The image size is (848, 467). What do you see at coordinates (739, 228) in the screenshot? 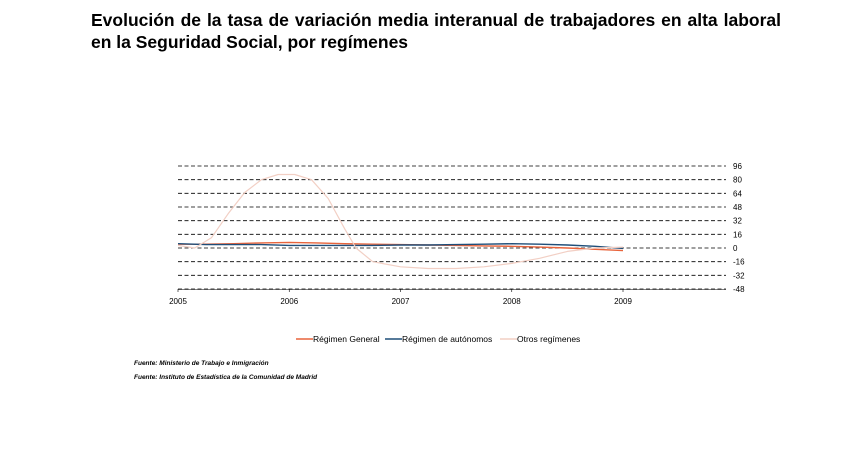
I see `y-axis-ticks: 96 80 64 48 32 16 0 -16 -32 -48` at bounding box center [739, 228].